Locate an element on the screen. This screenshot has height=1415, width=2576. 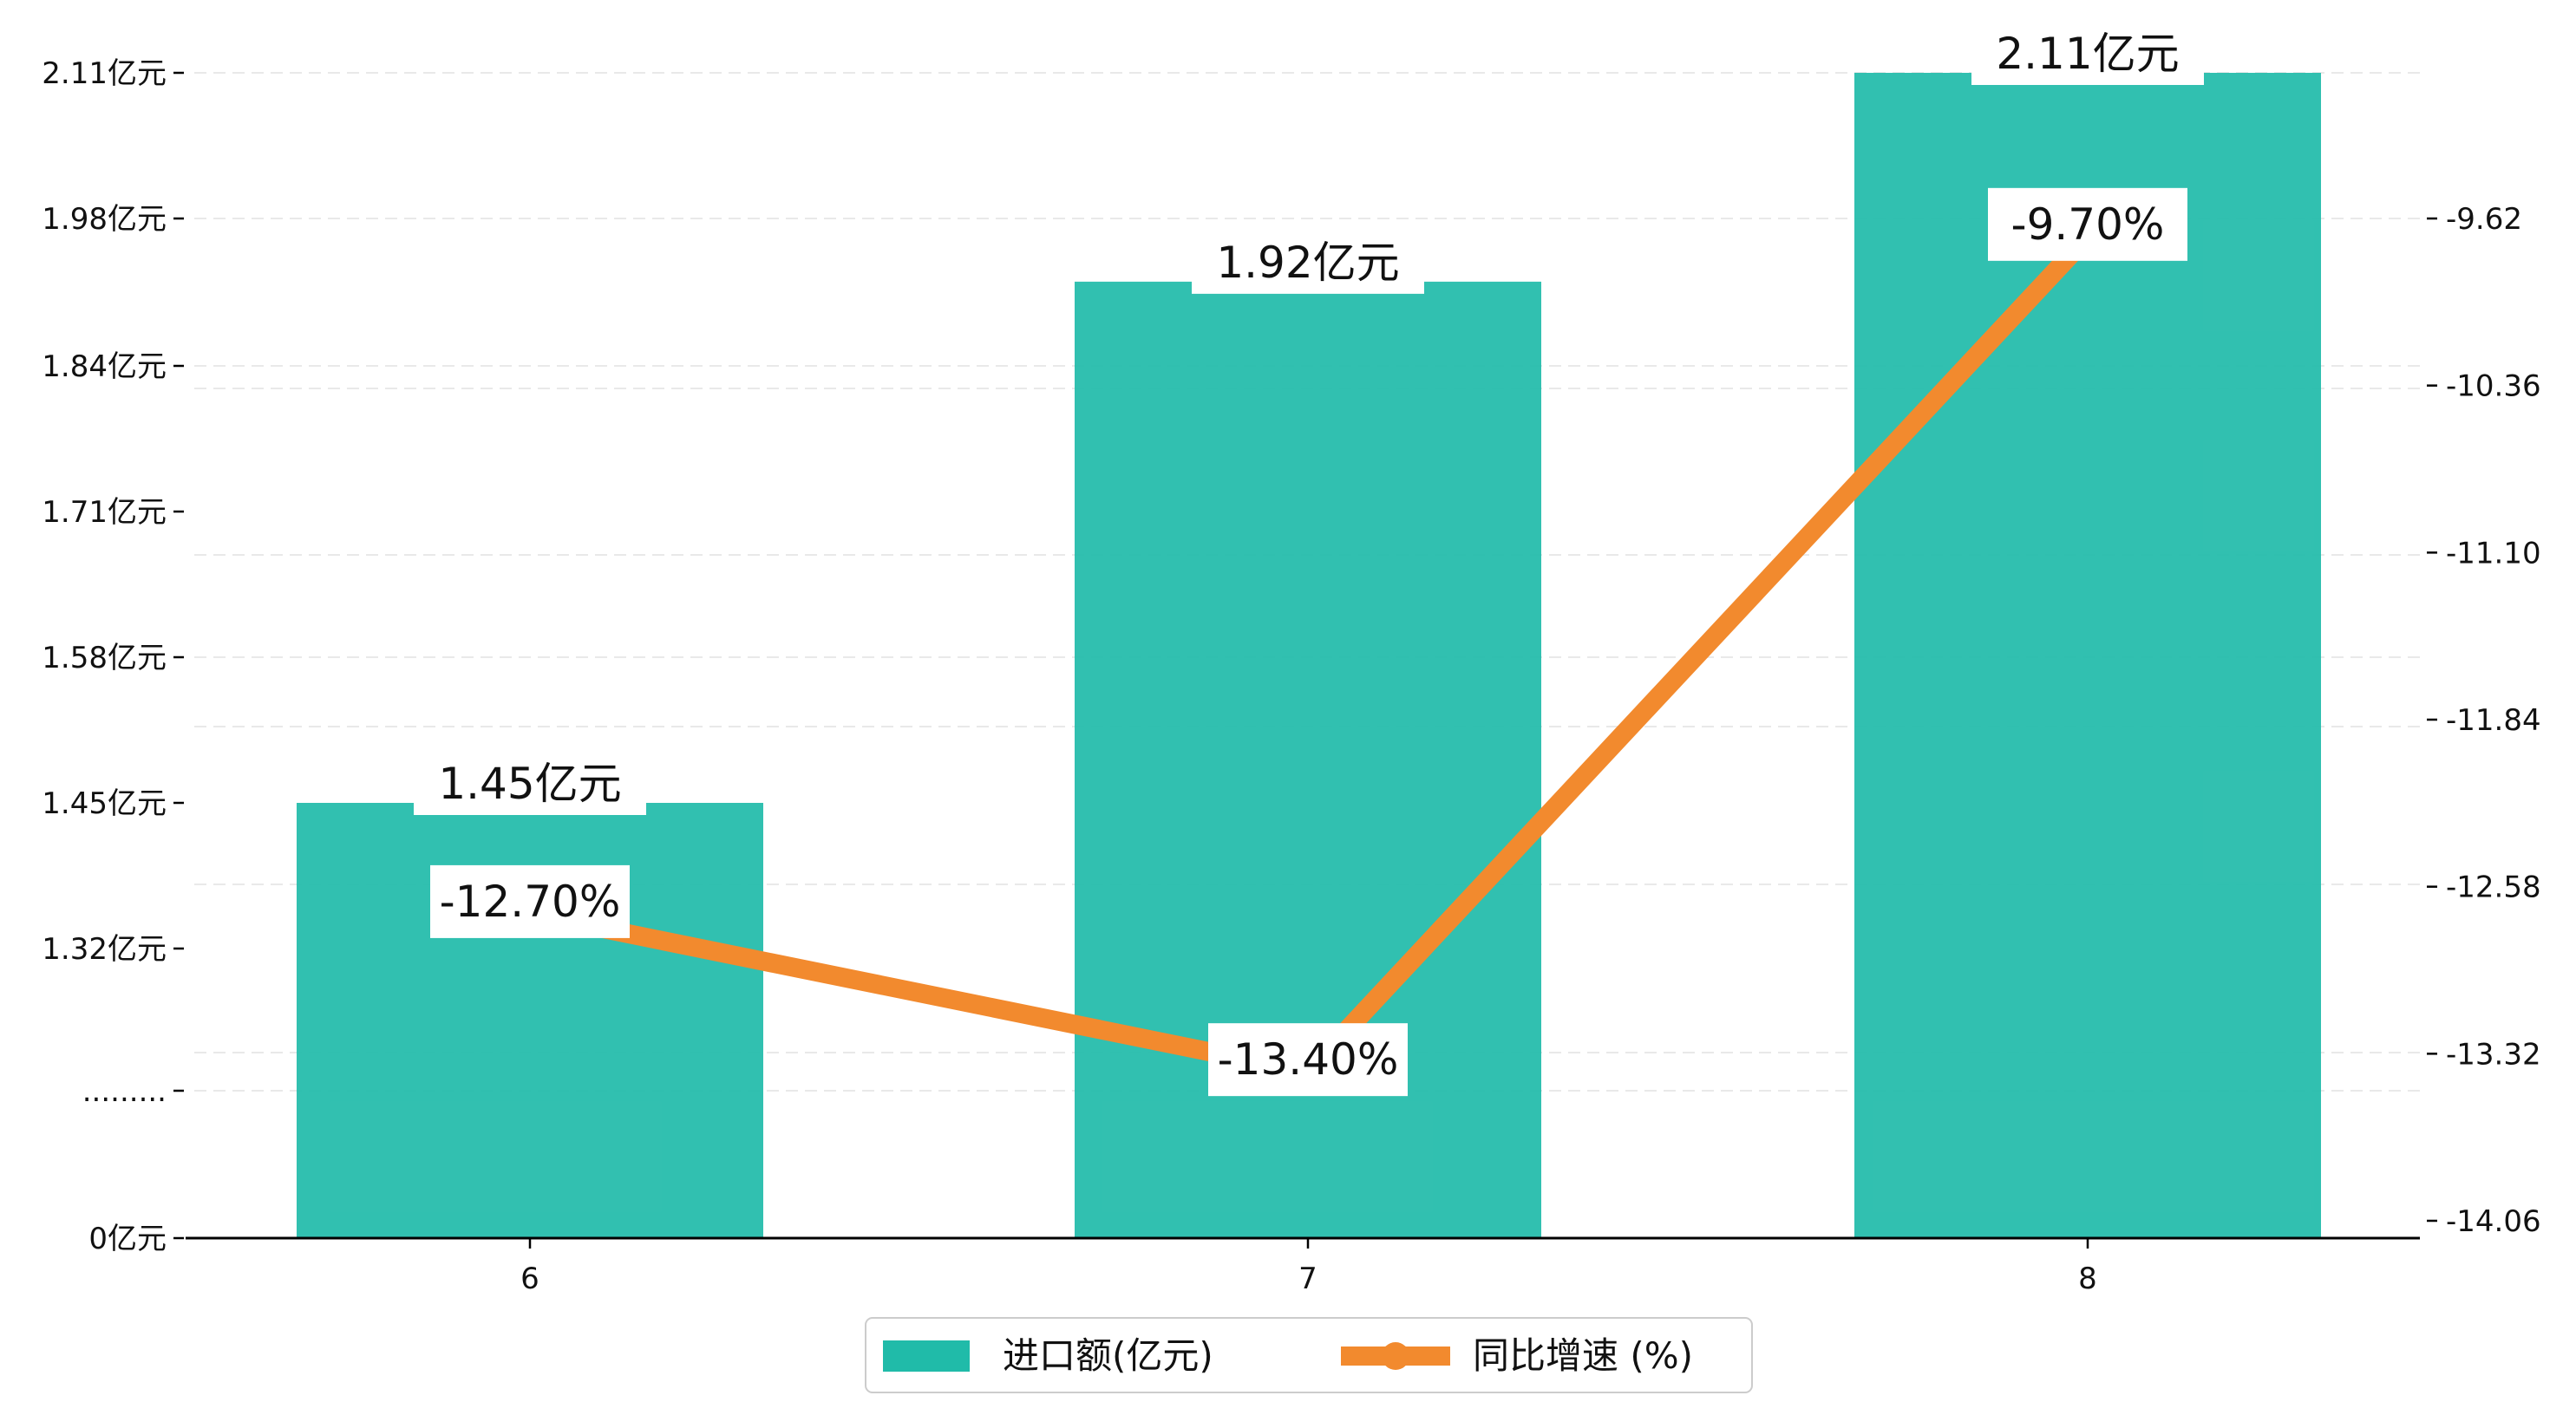
bar-value-label-7: 1.92亿元 is located at coordinates (1307, 263).